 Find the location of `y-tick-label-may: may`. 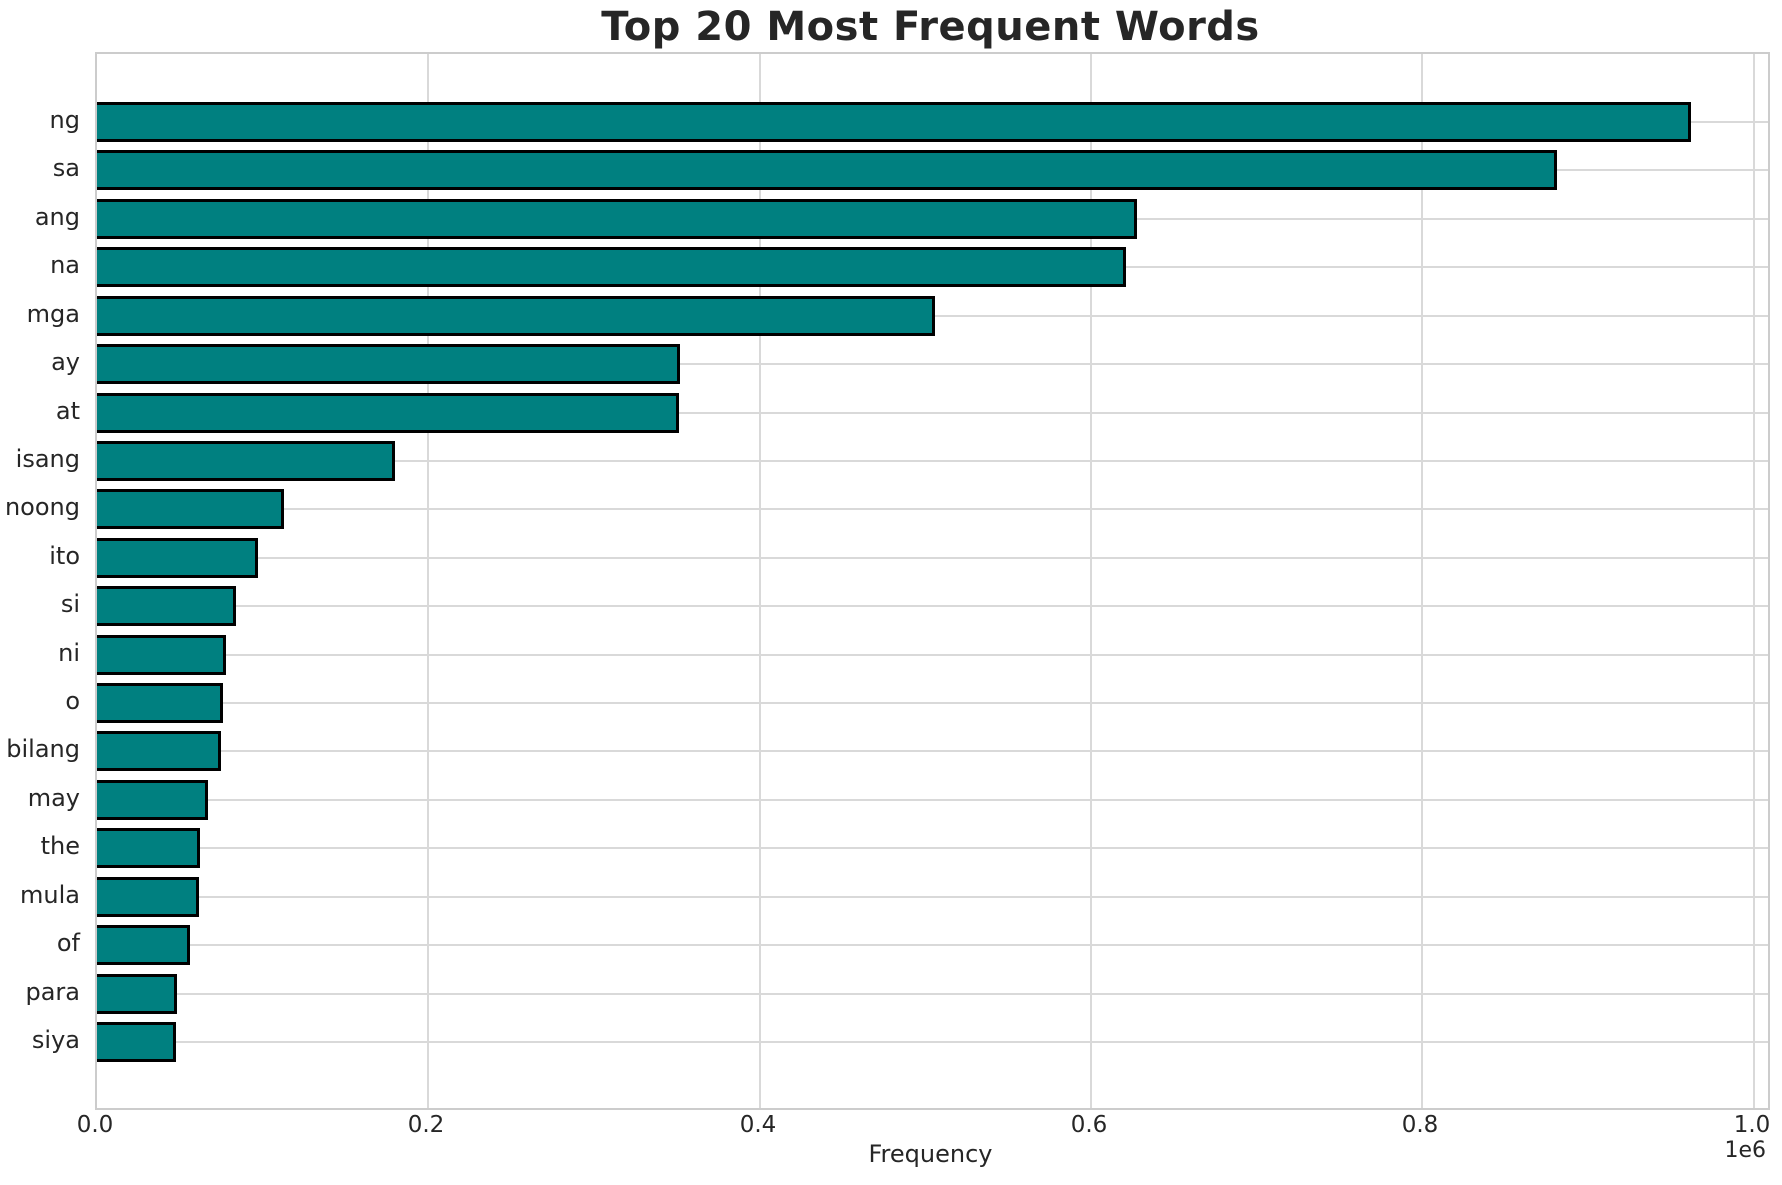

y-tick-label-may: may is located at coordinates (53, 798).